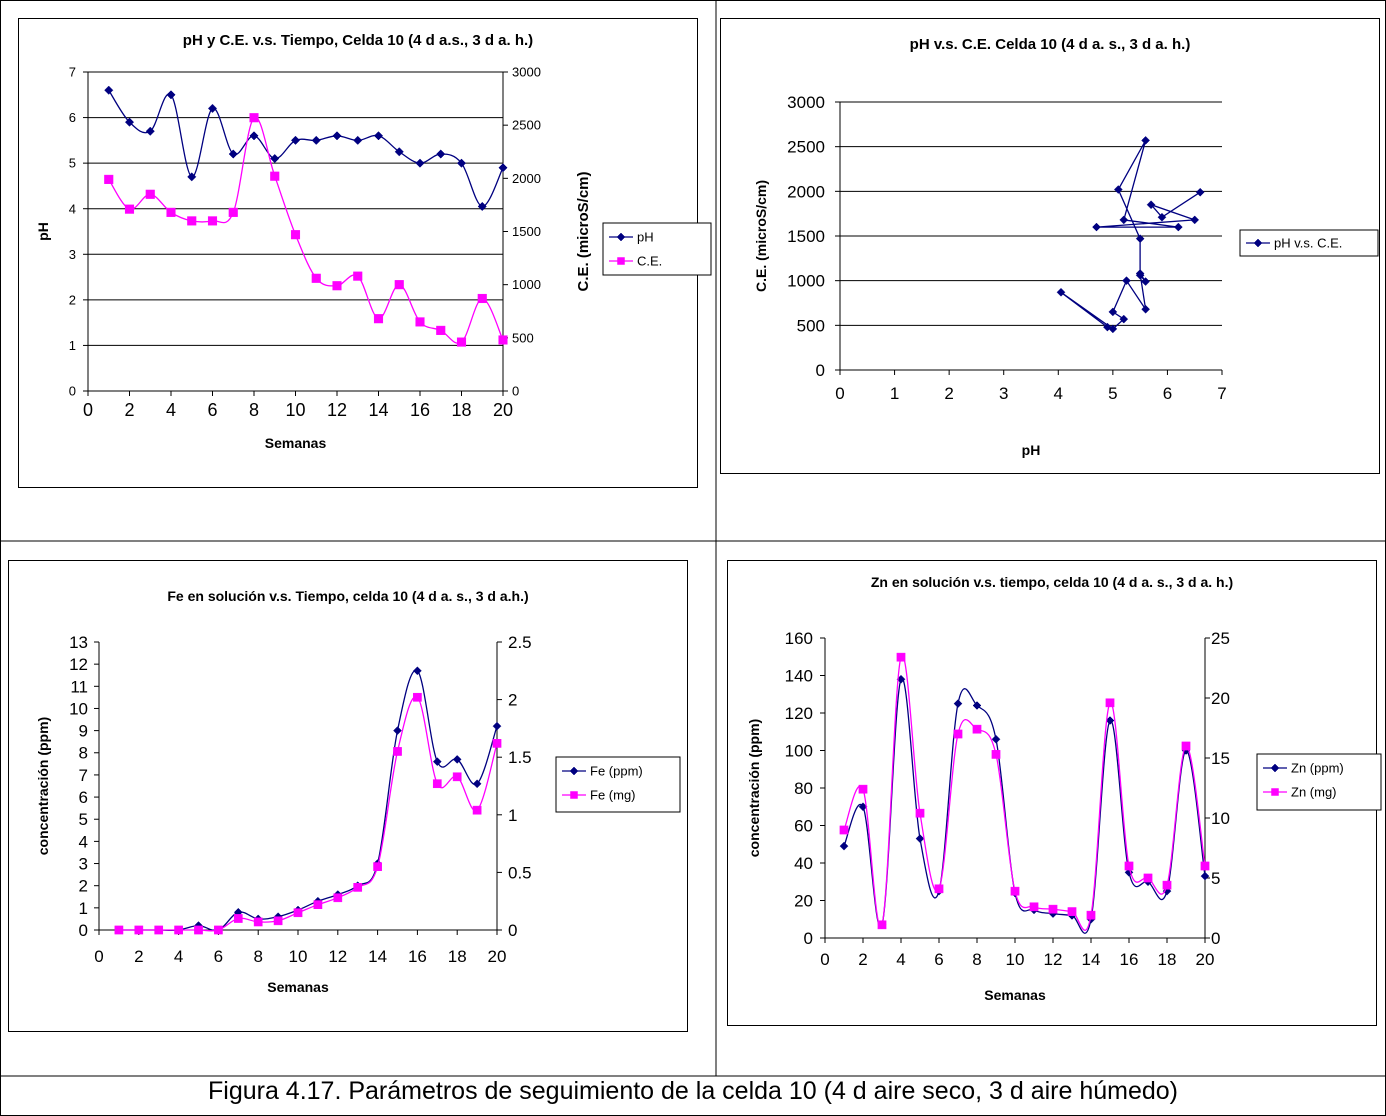  What do you see at coordinates (337, 410) in the screenshot?
I see `x-tick-label: 12` at bounding box center [337, 410].